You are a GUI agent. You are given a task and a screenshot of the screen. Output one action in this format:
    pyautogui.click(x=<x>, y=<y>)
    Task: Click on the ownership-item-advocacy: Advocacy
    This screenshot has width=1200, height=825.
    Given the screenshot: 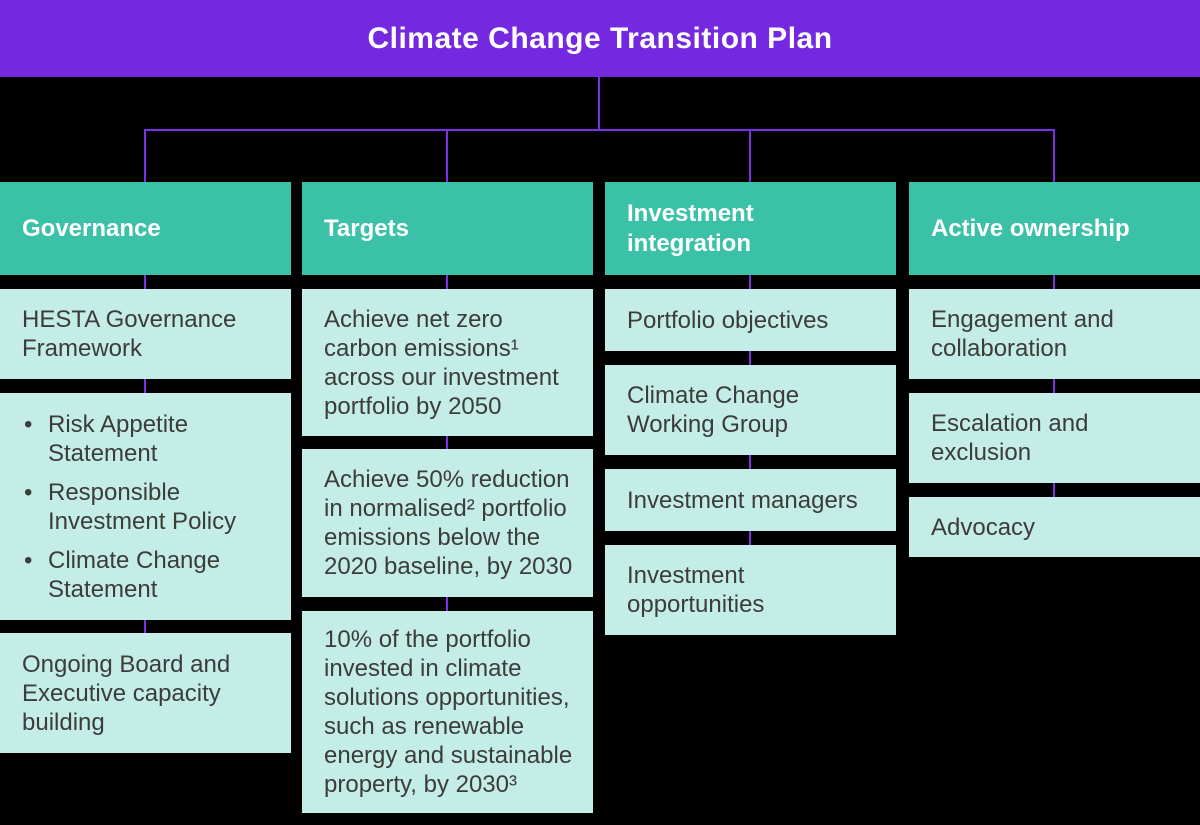 What is the action you would take?
    pyautogui.click(x=1054, y=527)
    